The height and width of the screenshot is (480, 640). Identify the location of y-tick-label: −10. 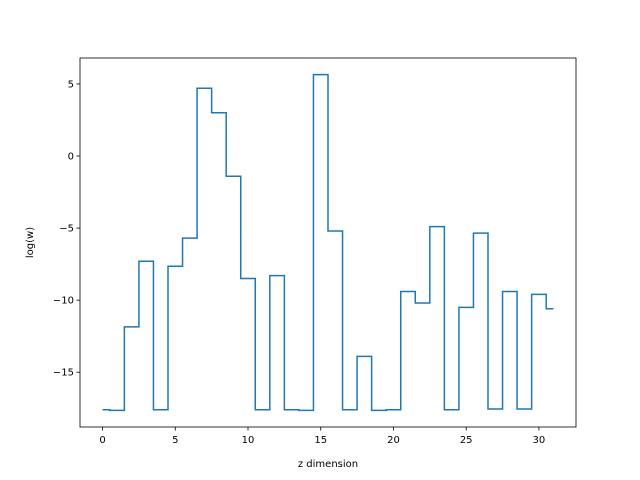
(63, 301).